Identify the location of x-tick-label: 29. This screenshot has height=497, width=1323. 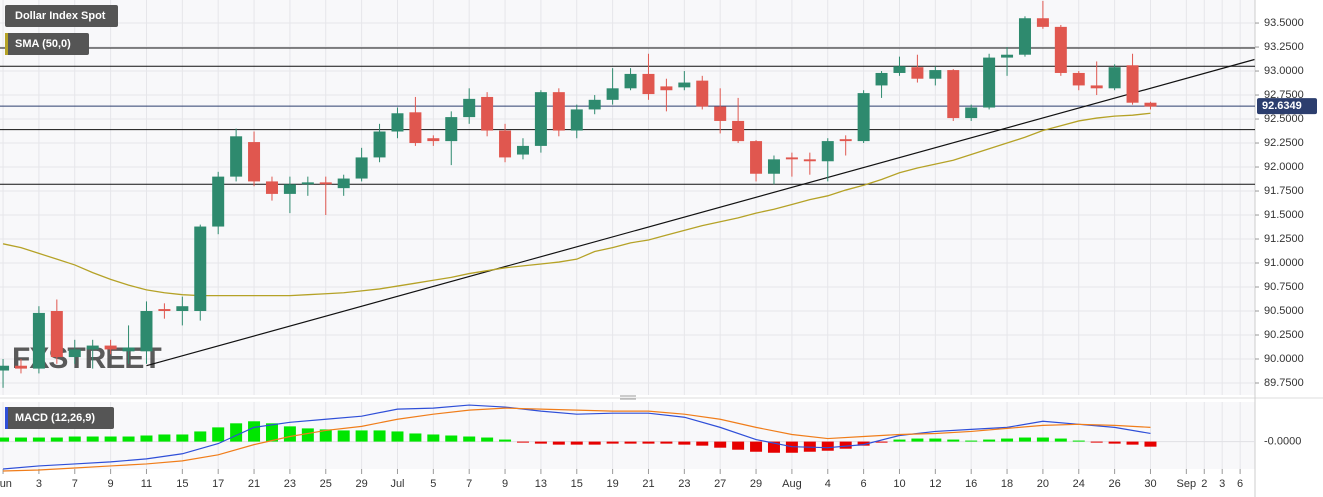
(361, 484).